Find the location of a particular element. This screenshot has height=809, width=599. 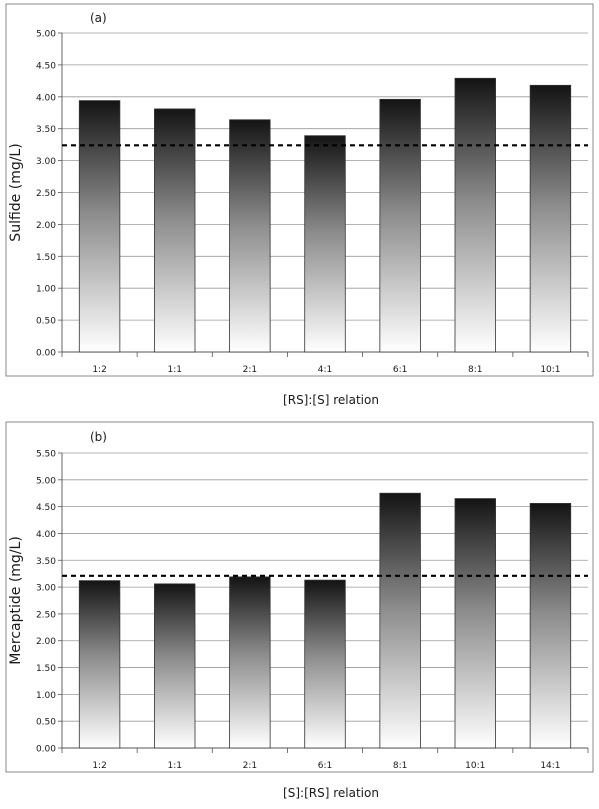

x-axis-label: [S]:[RS] relation is located at coordinates (331, 793).